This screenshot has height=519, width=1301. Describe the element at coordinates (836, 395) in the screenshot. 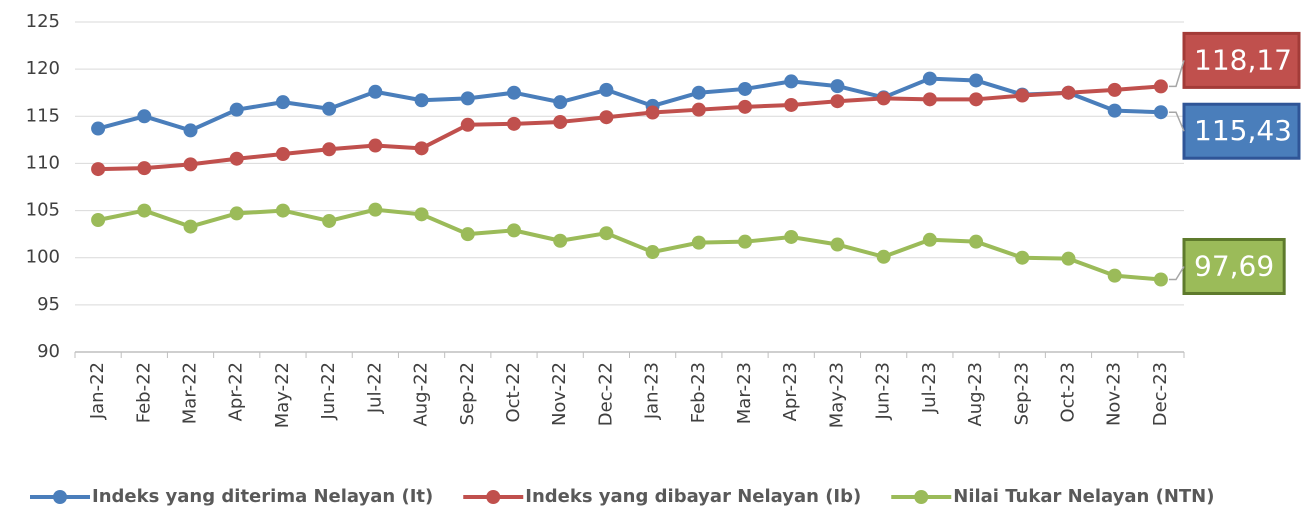

I see `x-tick-label: May-23` at that location.